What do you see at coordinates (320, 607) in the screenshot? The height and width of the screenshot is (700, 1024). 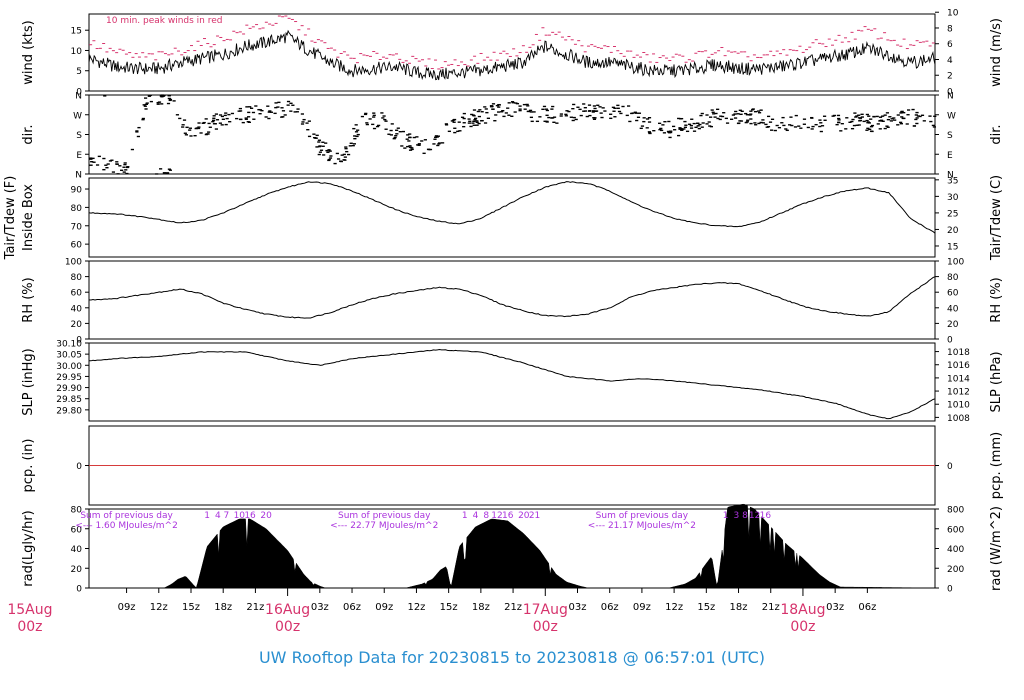 I see `x-tick-label: 03z` at bounding box center [320, 607].